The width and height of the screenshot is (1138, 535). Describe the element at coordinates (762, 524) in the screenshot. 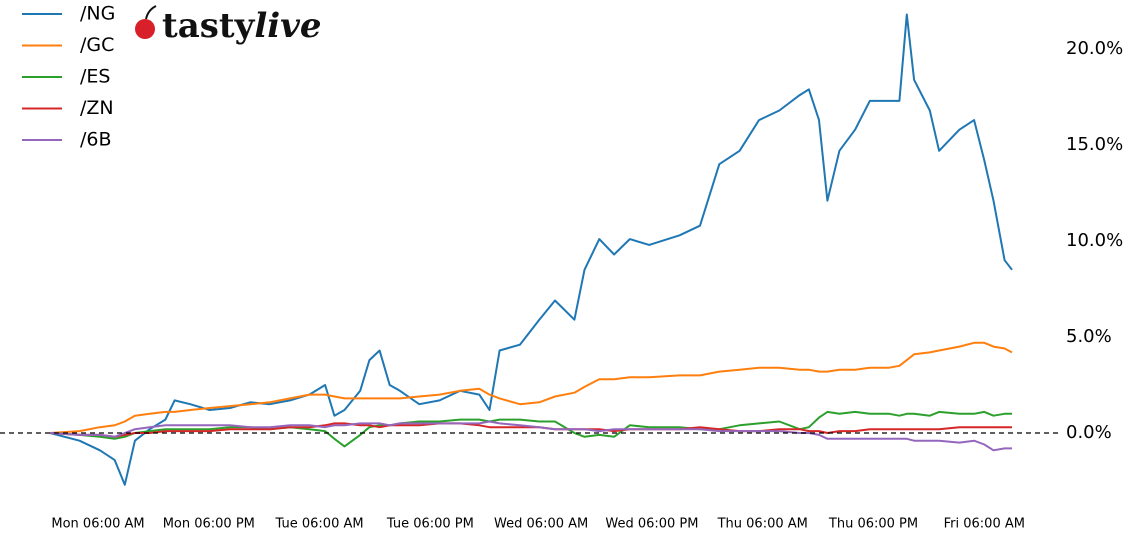

I see `x-tick-label: Thu 06:00 AM` at that location.